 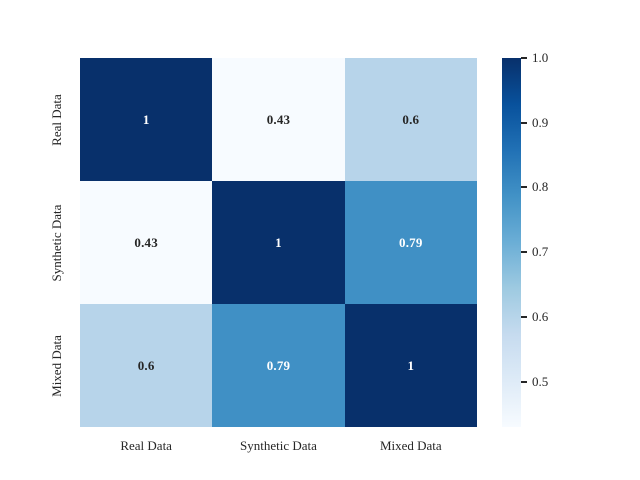 I want to click on y-tick-label: Mixed Data, so click(x=56, y=365).